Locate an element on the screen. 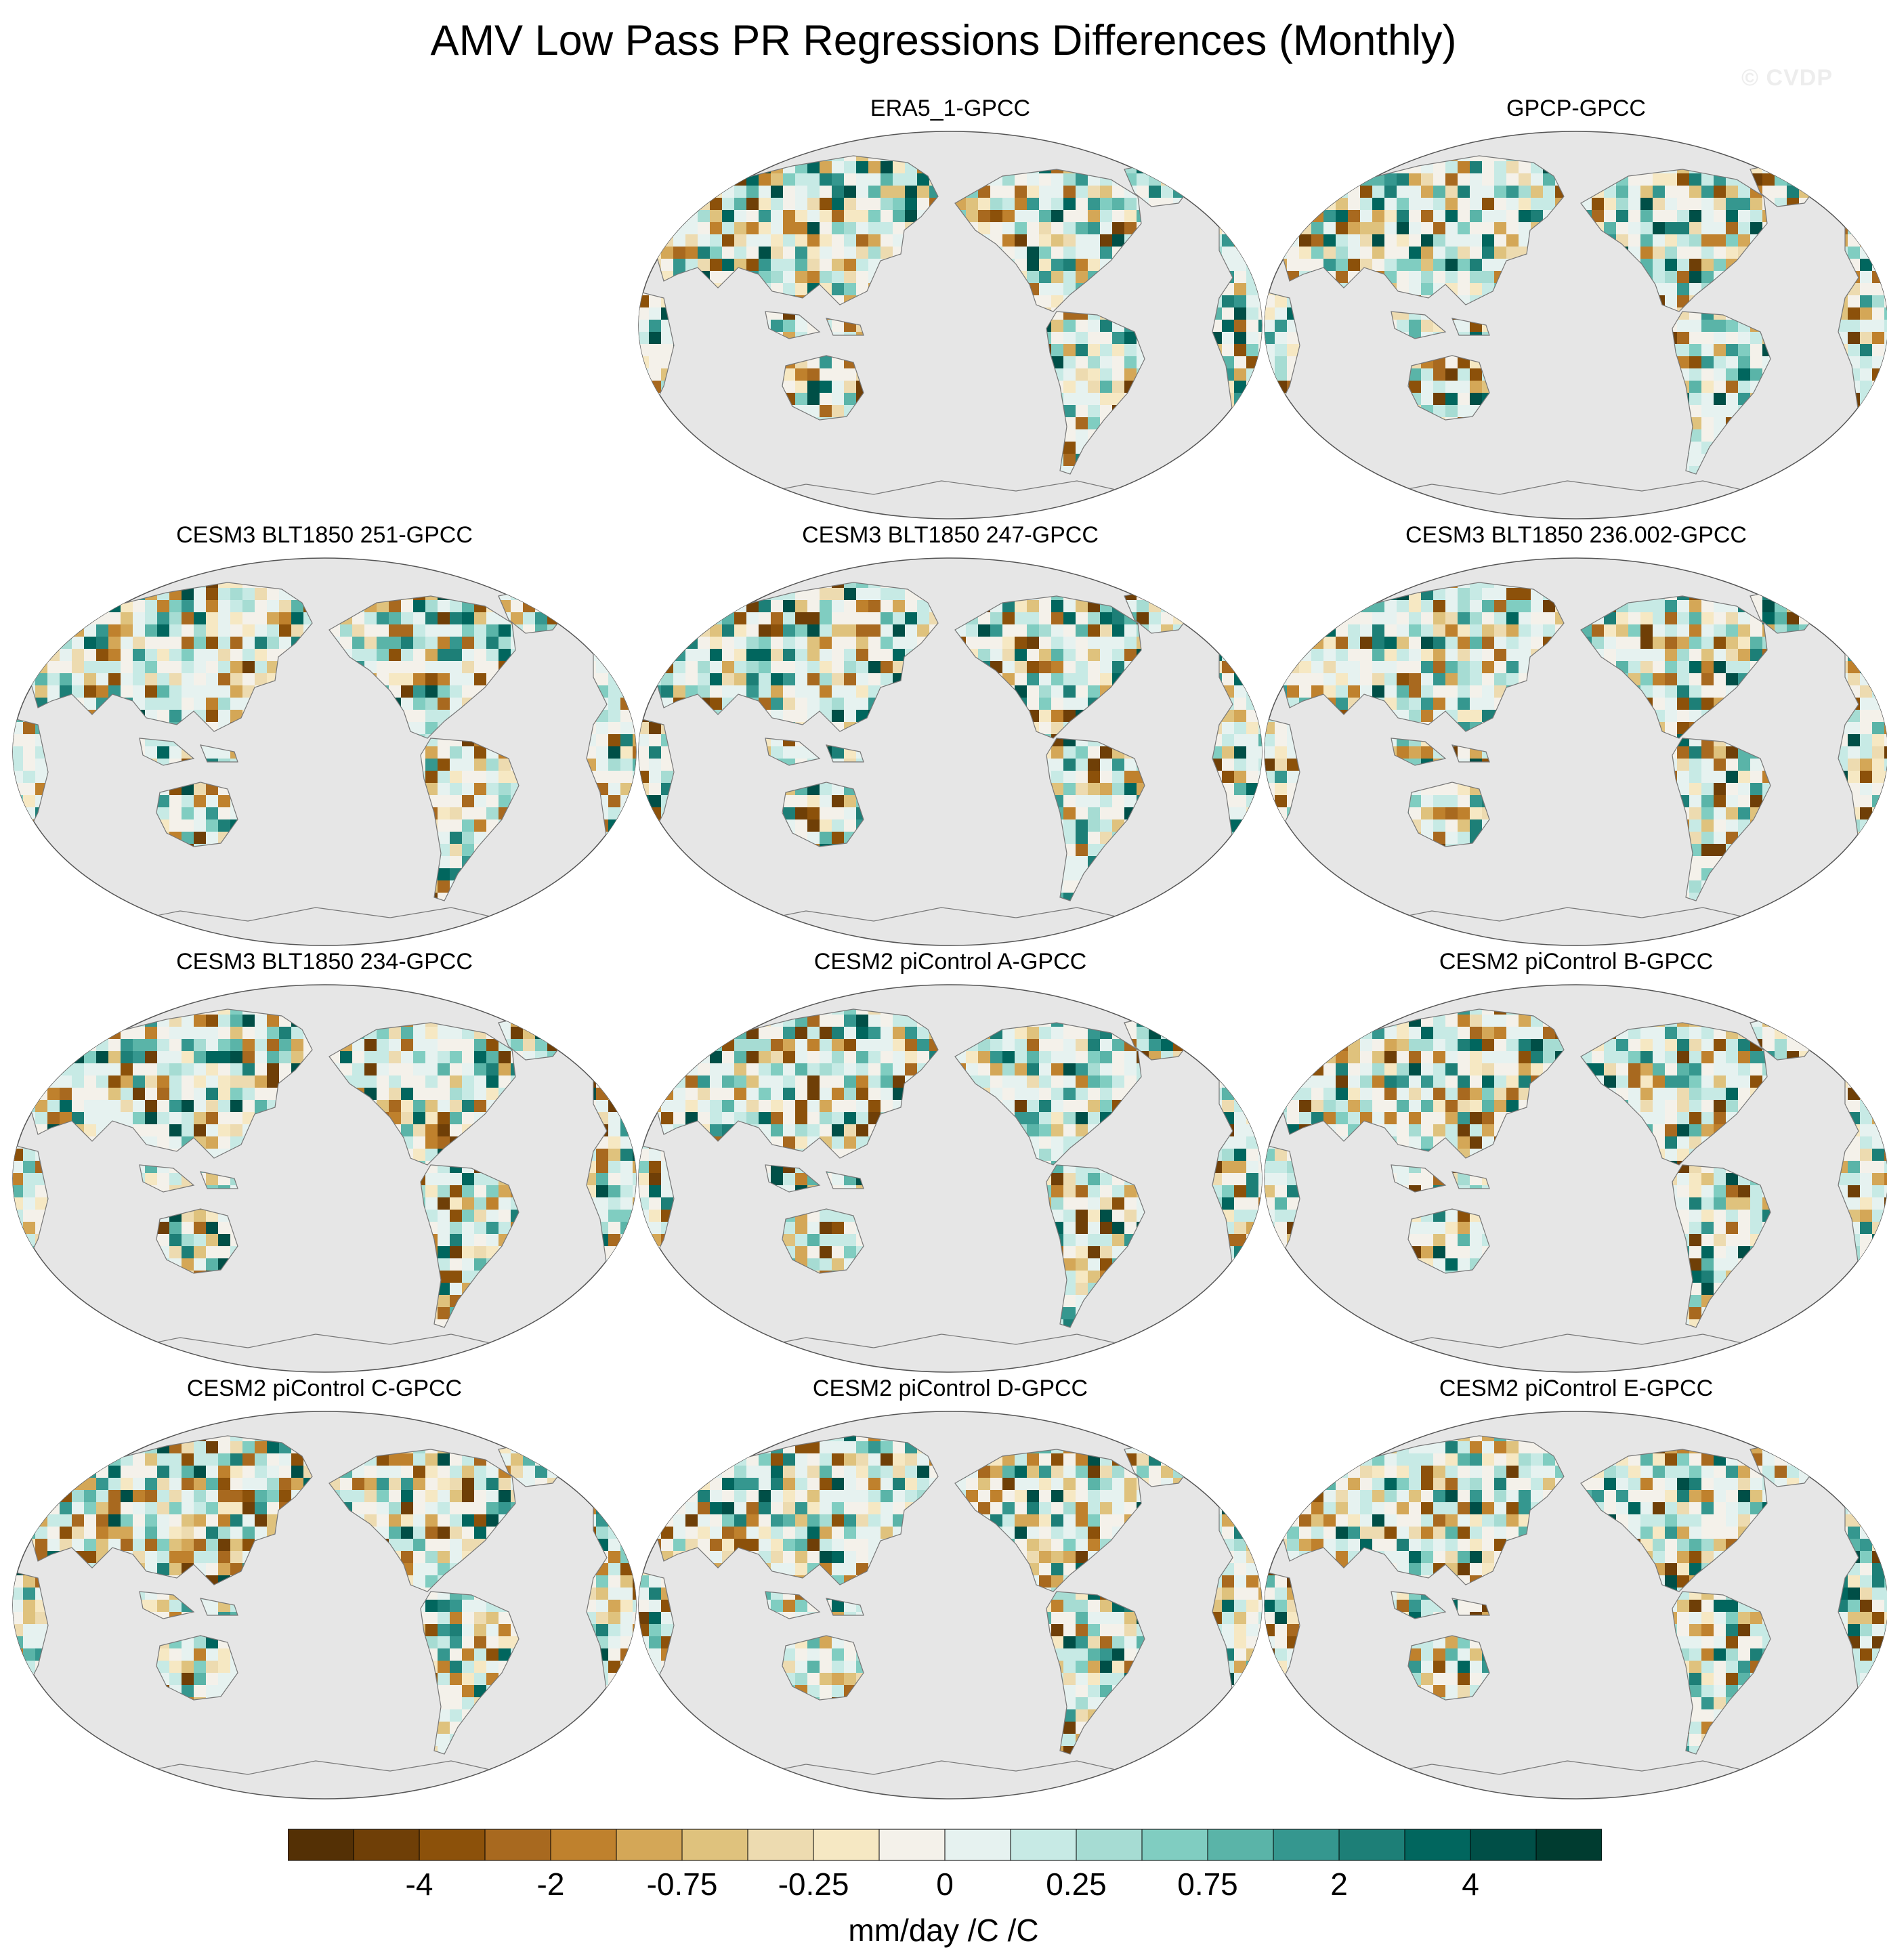  watermark: © CVDP is located at coordinates (1787, 78).